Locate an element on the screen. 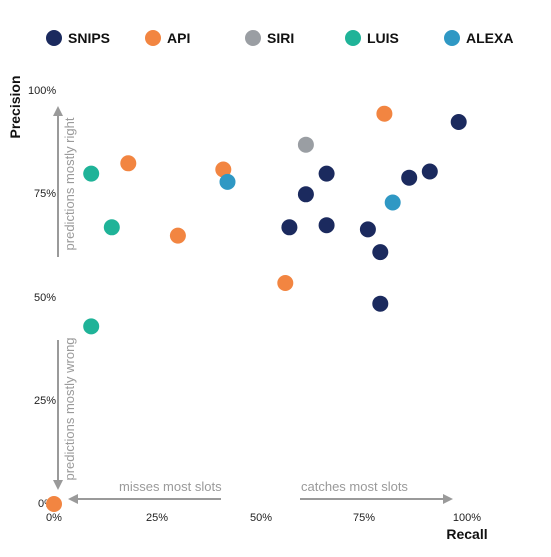 The image size is (551, 557). x-axis-title: Recall is located at coordinates (466, 534).